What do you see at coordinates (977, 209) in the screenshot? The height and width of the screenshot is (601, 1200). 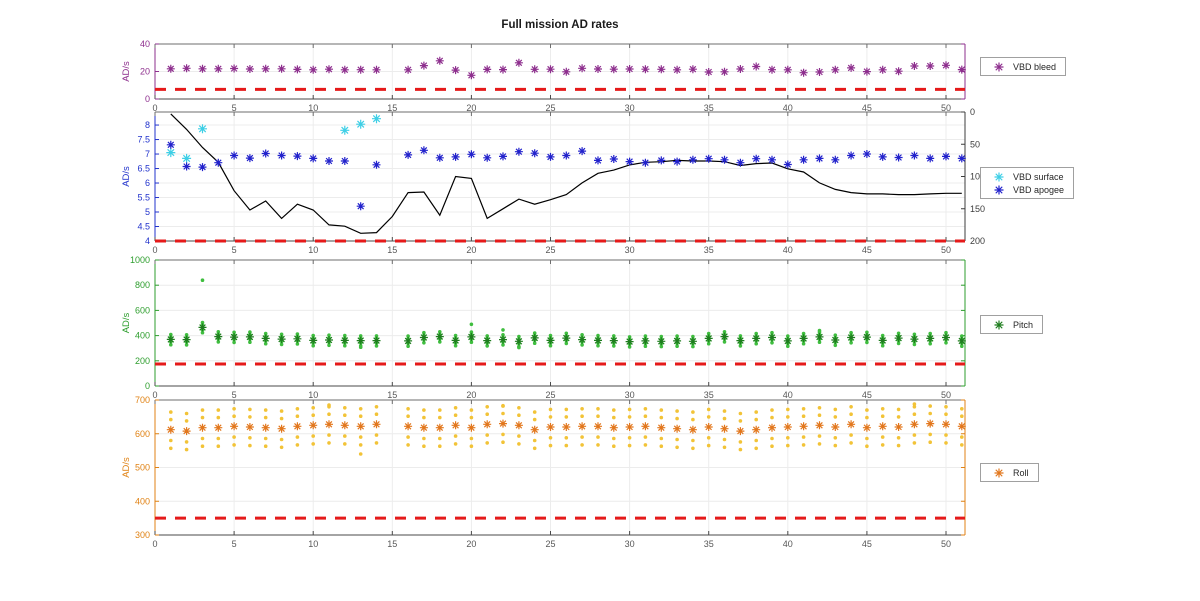 I see `svg-text: 150` at bounding box center [977, 209].